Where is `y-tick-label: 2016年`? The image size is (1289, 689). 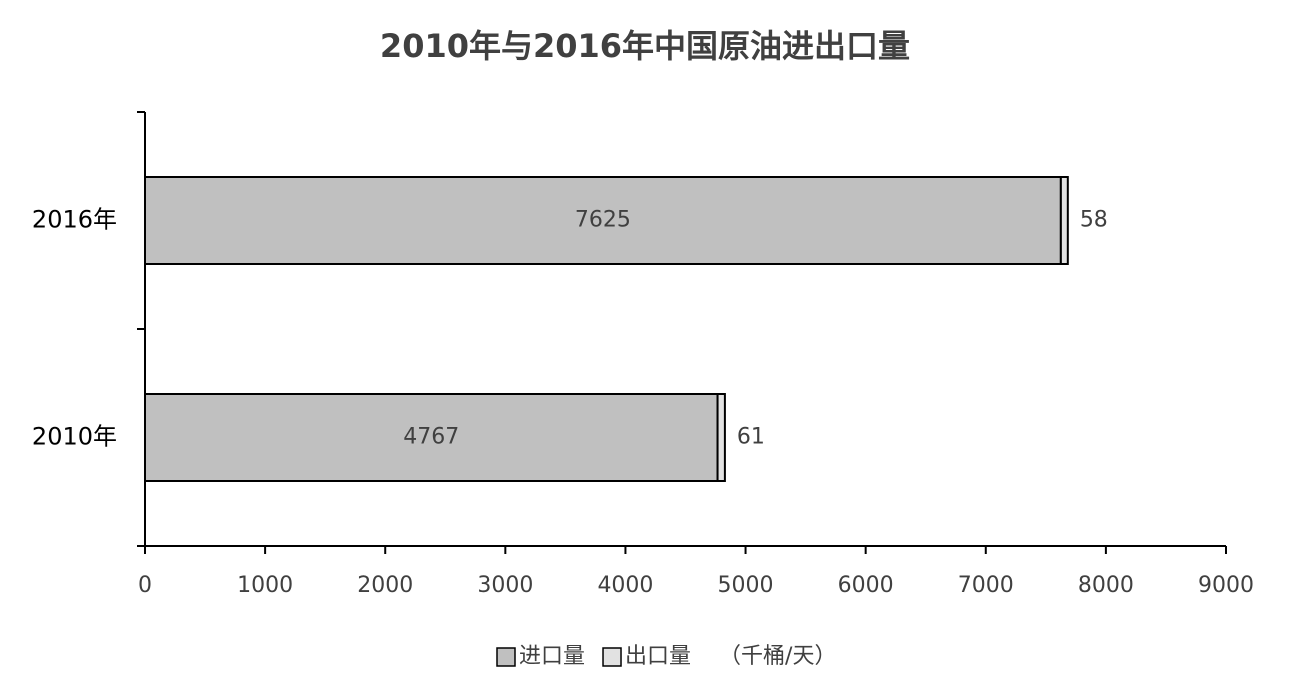
y-tick-label: 2016年 is located at coordinates (74, 220).